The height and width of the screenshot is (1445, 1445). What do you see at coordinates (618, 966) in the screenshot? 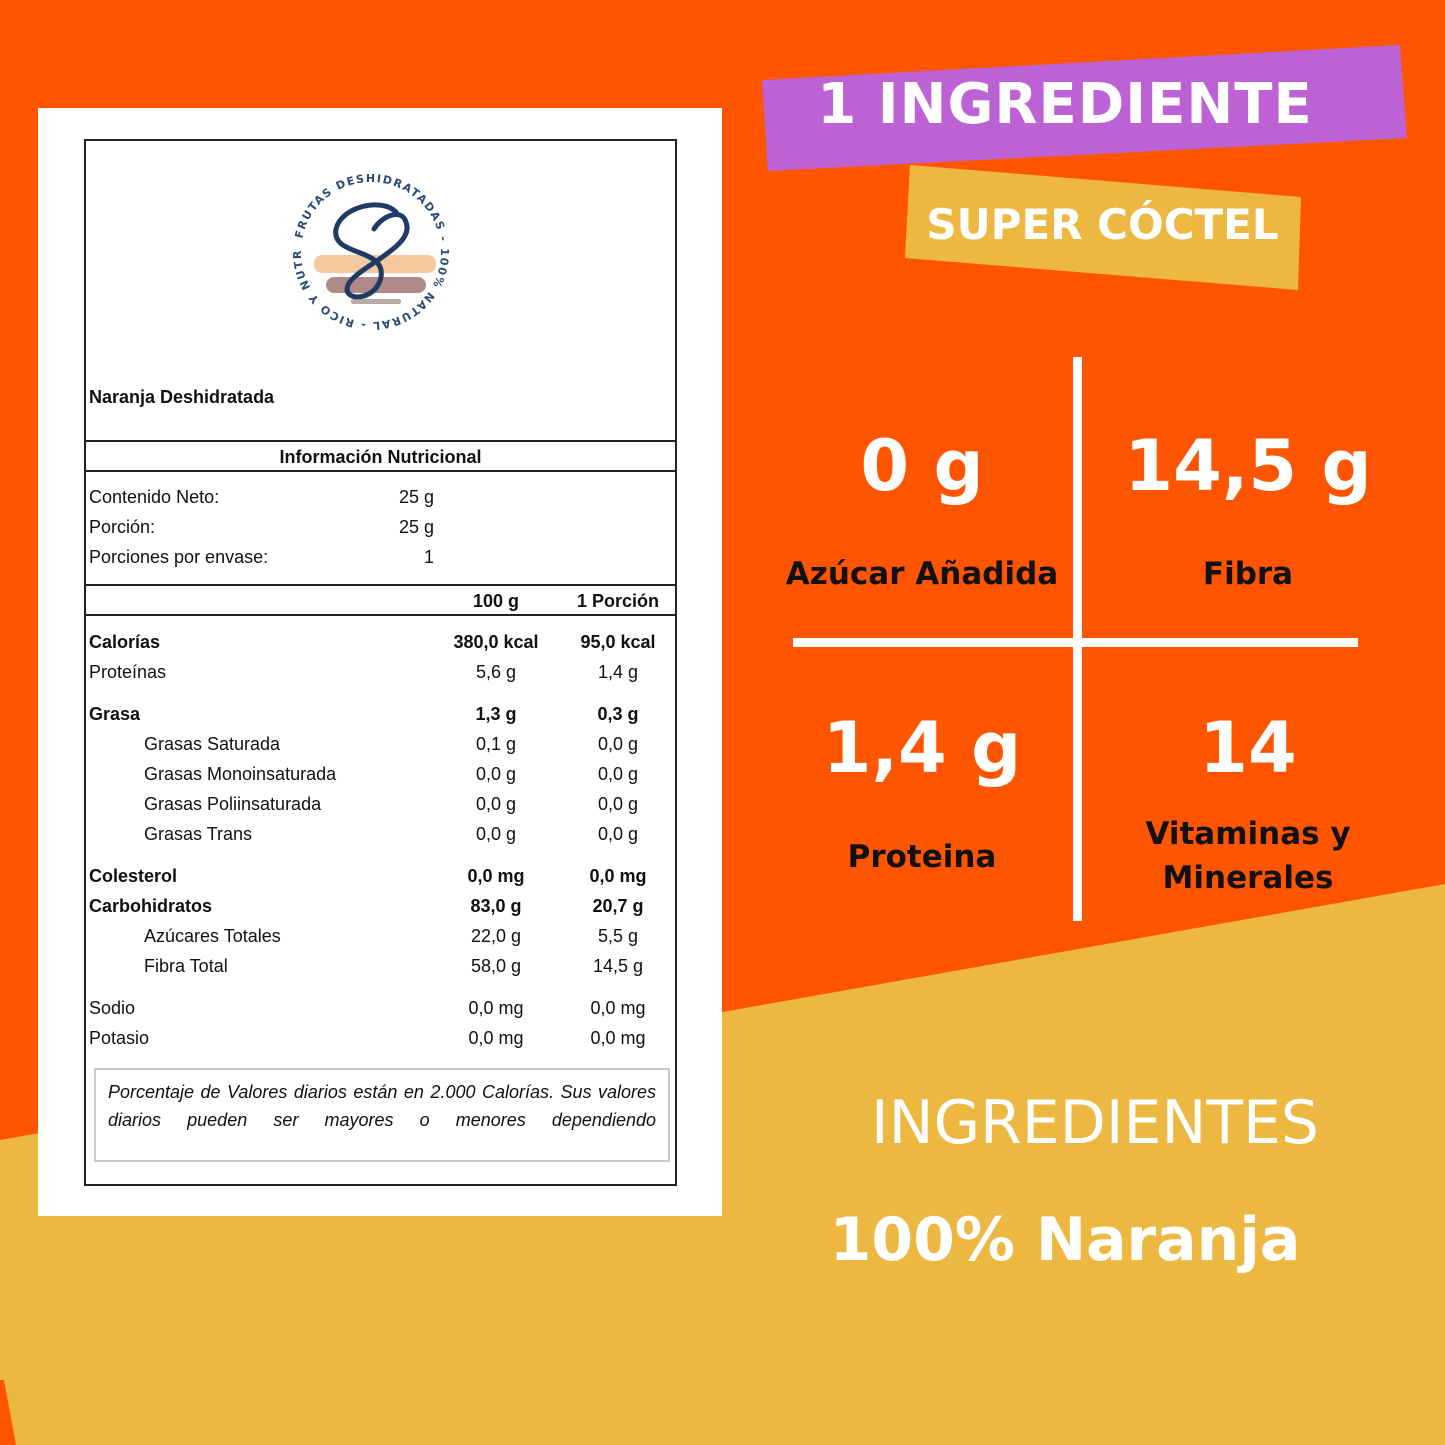
I see `value-portion: 14,5 g` at bounding box center [618, 966].